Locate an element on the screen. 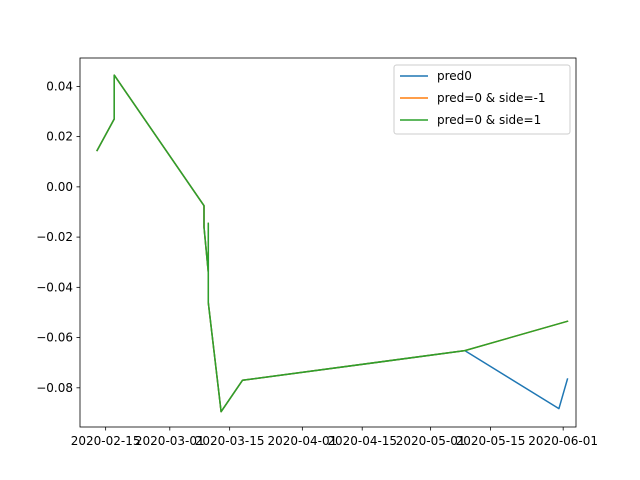 This screenshot has height=480, width=640. y-axis: 0.04 0.02 0.00 −0.02 −0.04 −0.06 −0.08 is located at coordinates (58, 237).